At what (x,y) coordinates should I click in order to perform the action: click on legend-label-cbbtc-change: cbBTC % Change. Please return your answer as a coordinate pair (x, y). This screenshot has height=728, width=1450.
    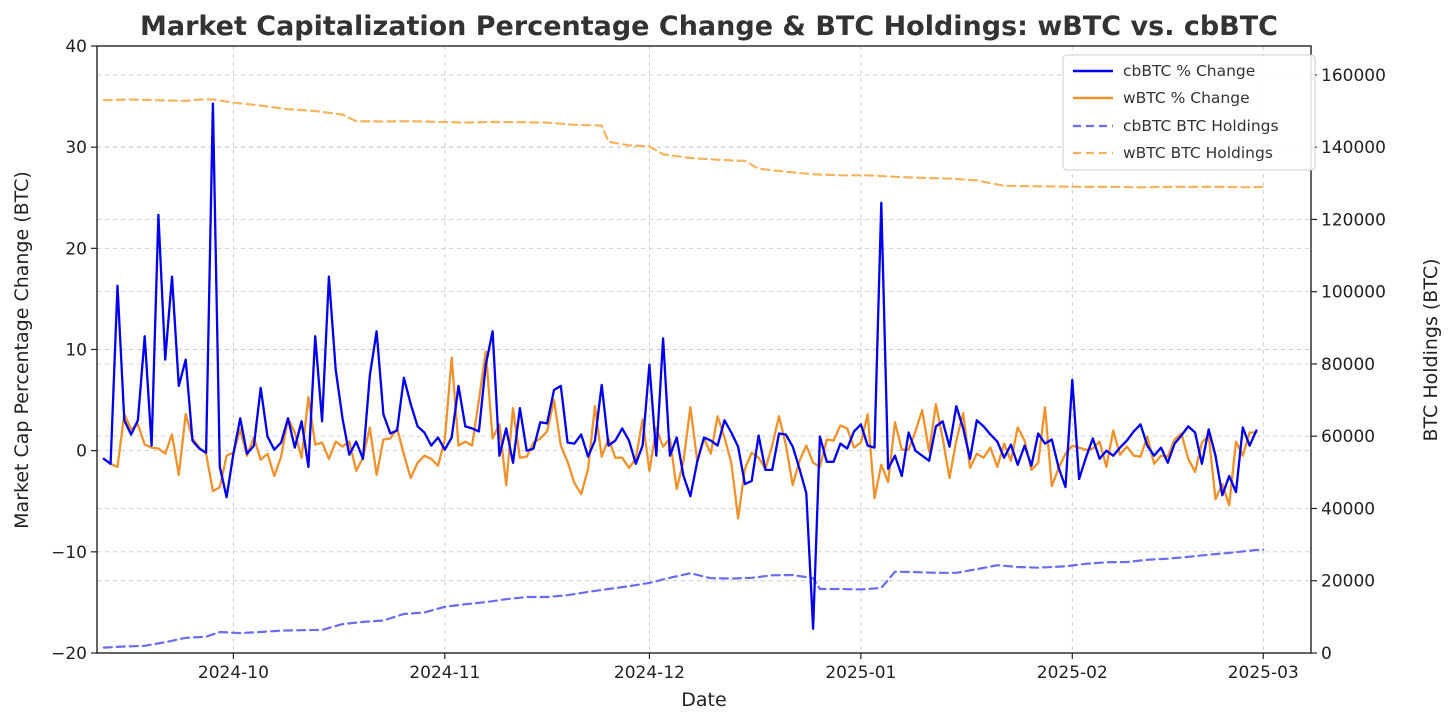
    Looking at the image, I should click on (1189, 71).